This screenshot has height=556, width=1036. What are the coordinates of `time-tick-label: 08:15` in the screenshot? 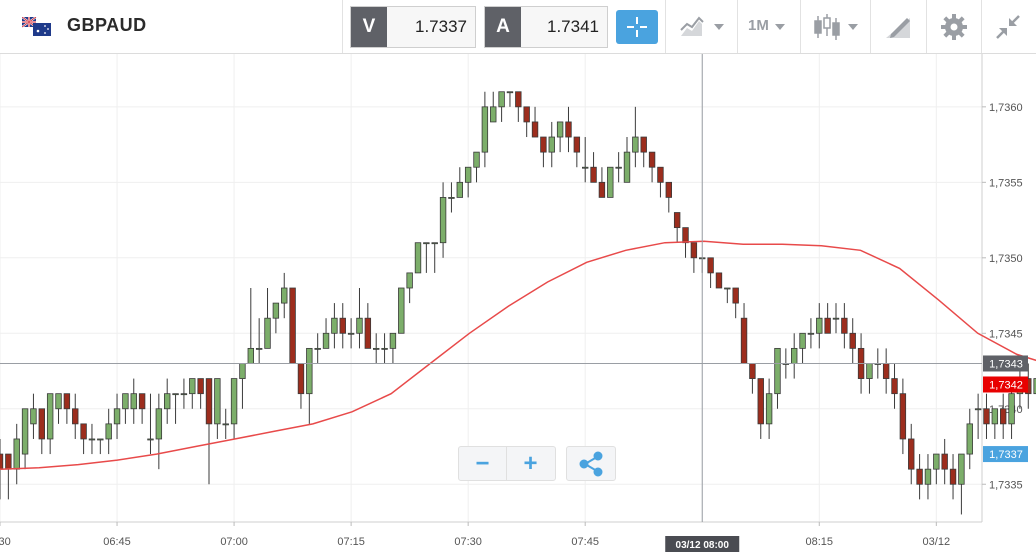 It's located at (820, 542).